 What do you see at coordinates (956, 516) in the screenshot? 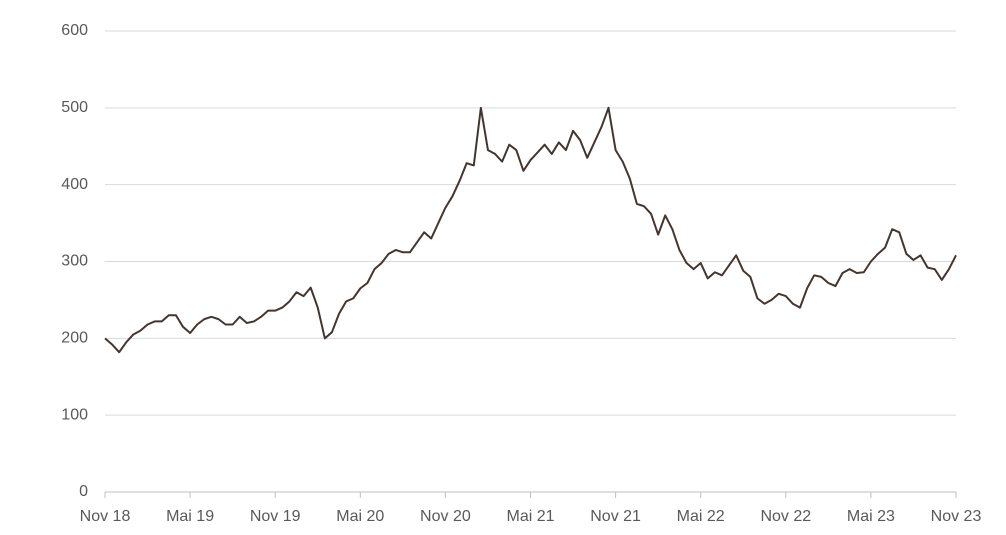
I see `x-tick-label: Nov 23` at bounding box center [956, 516].